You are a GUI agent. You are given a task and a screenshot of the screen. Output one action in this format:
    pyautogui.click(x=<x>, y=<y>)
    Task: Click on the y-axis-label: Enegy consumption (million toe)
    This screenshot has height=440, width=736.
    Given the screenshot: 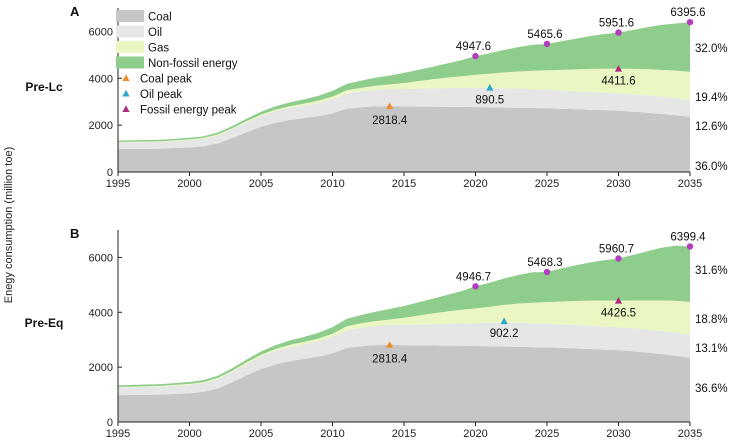 What is the action you would take?
    pyautogui.click(x=9, y=225)
    